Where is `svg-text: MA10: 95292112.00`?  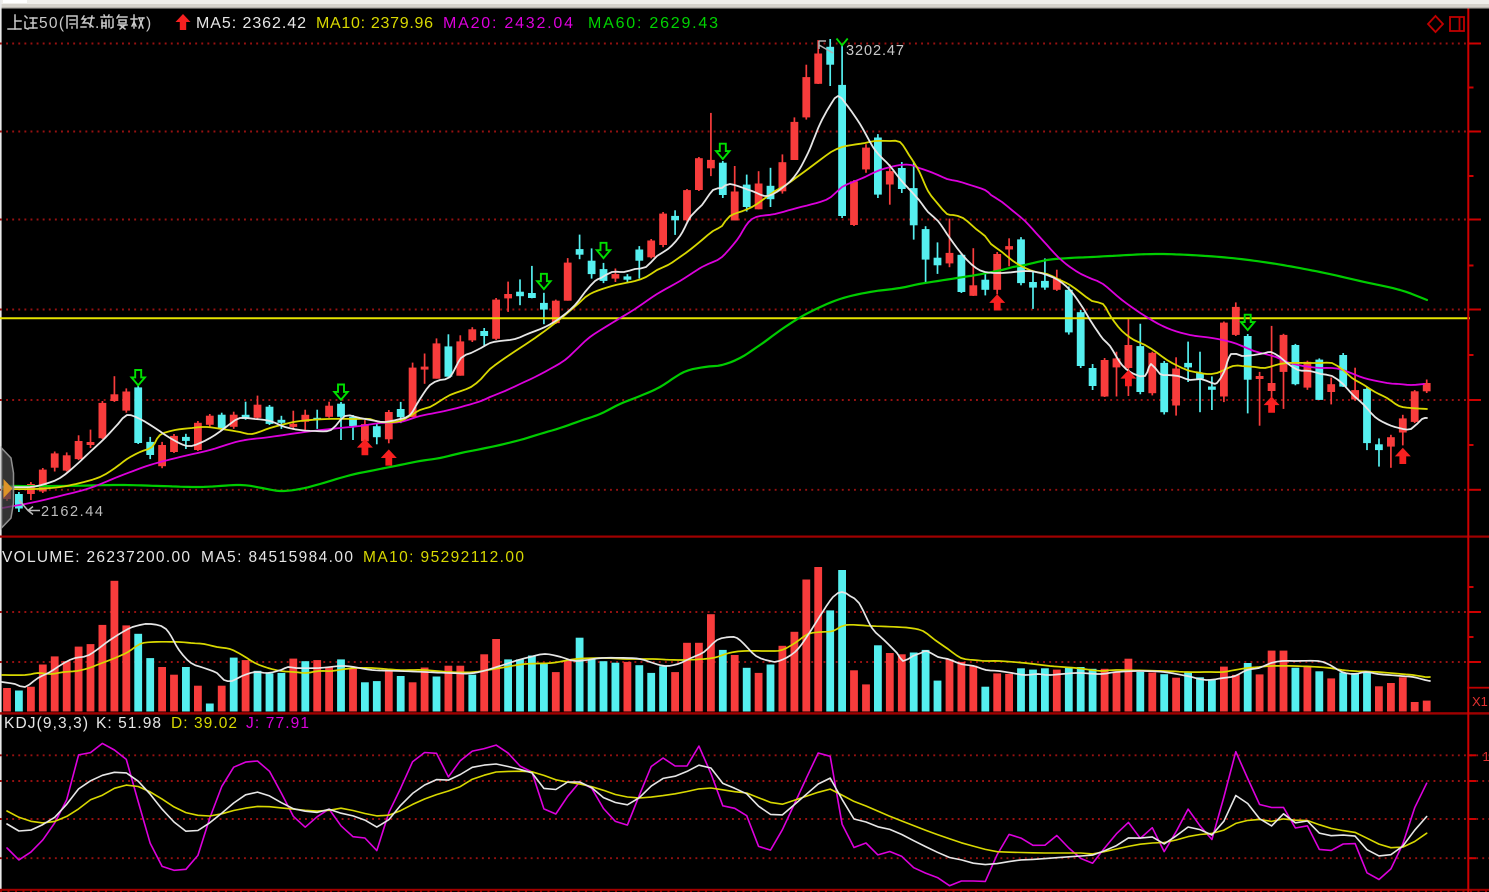
svg-text: MA10: 95292112.00 is located at coordinates (443, 557).